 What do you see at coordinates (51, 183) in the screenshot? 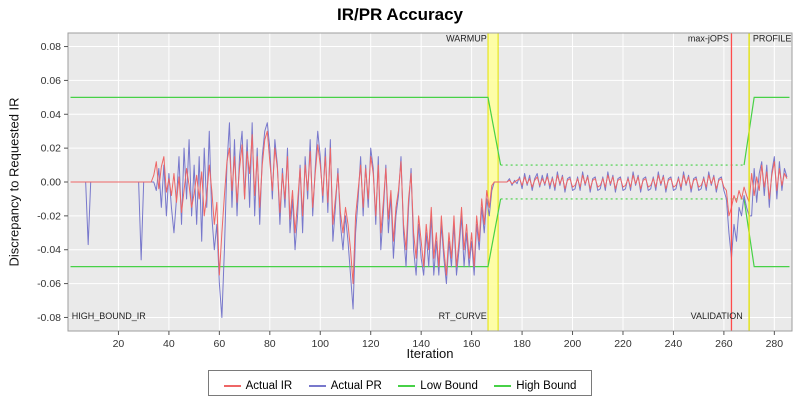
I see `y-tick-label: 0.00` at bounding box center [51, 183].